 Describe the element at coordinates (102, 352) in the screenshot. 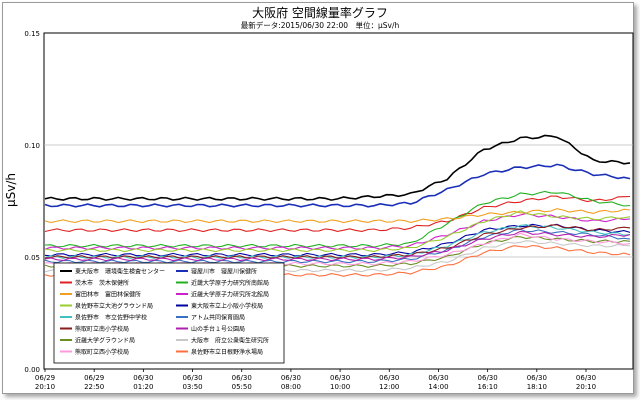

I see `legend-entry: 熊取町立西小学校局` at that location.